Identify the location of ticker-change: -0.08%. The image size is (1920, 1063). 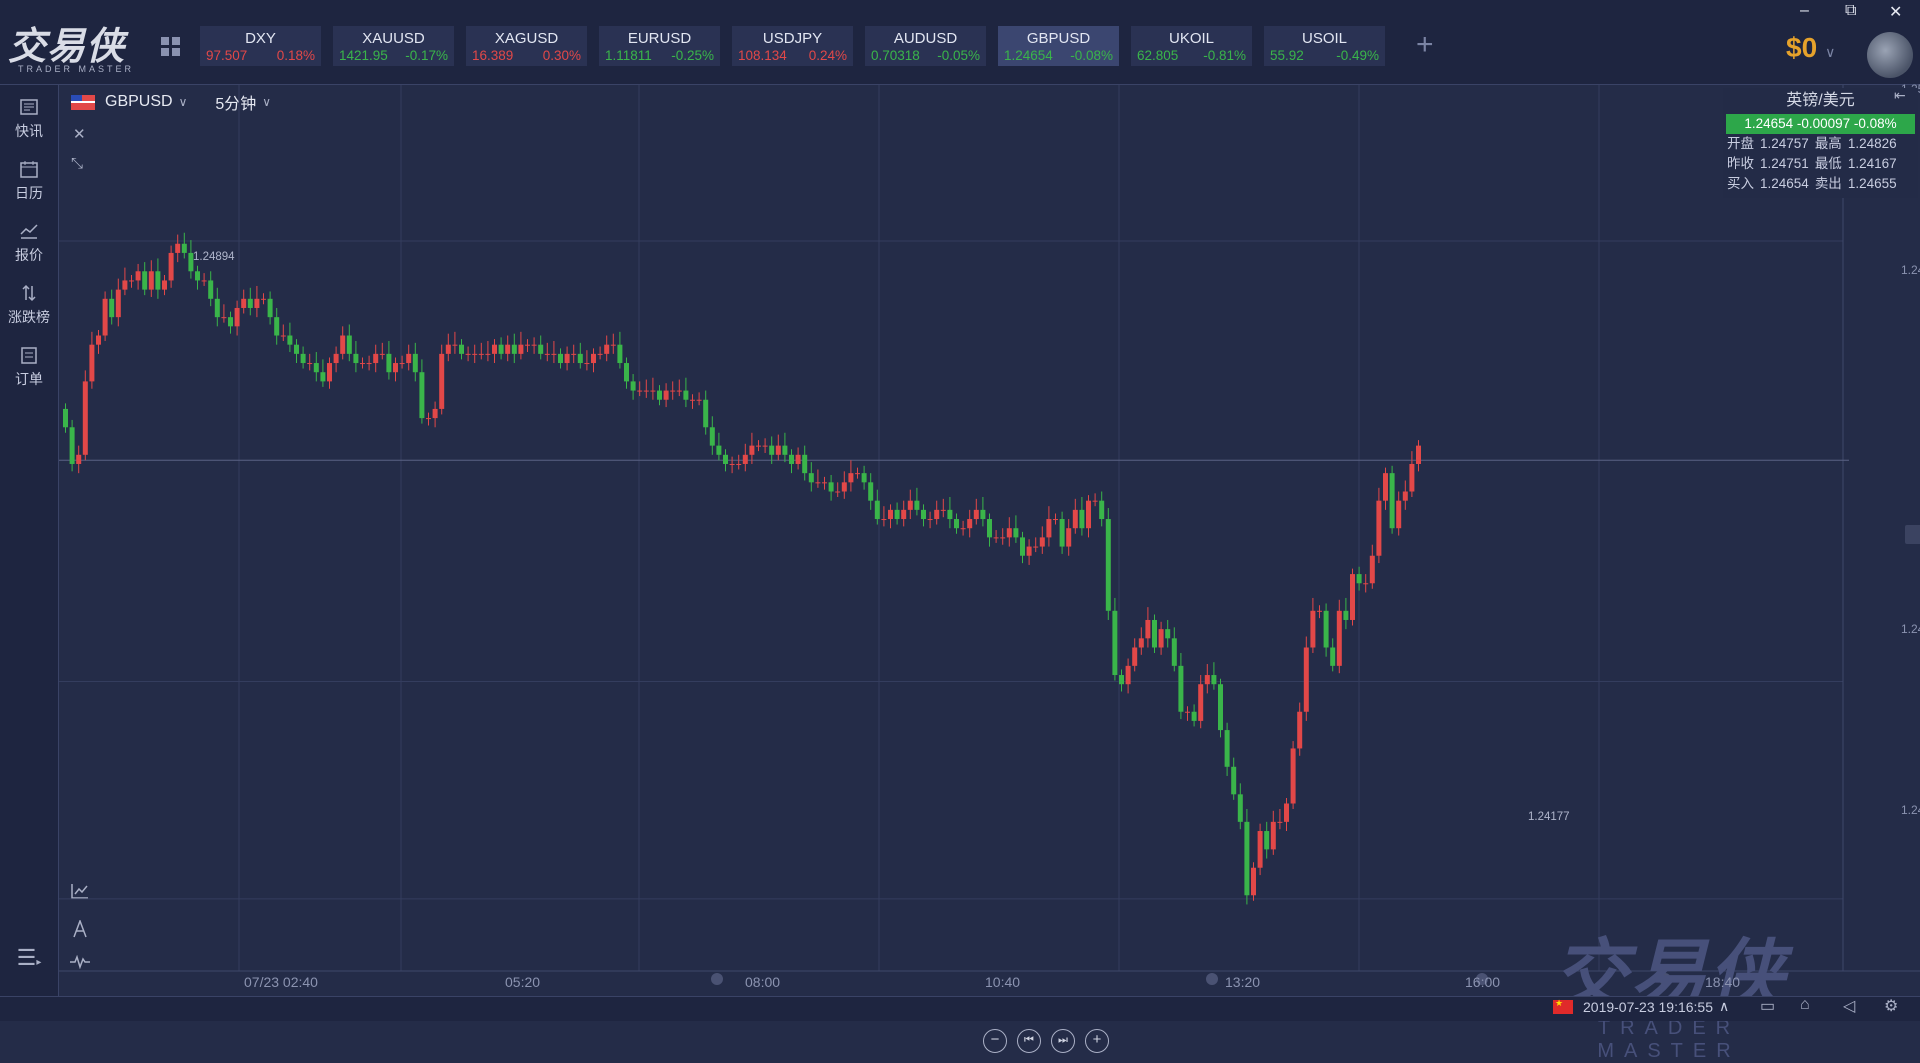
(1091, 55).